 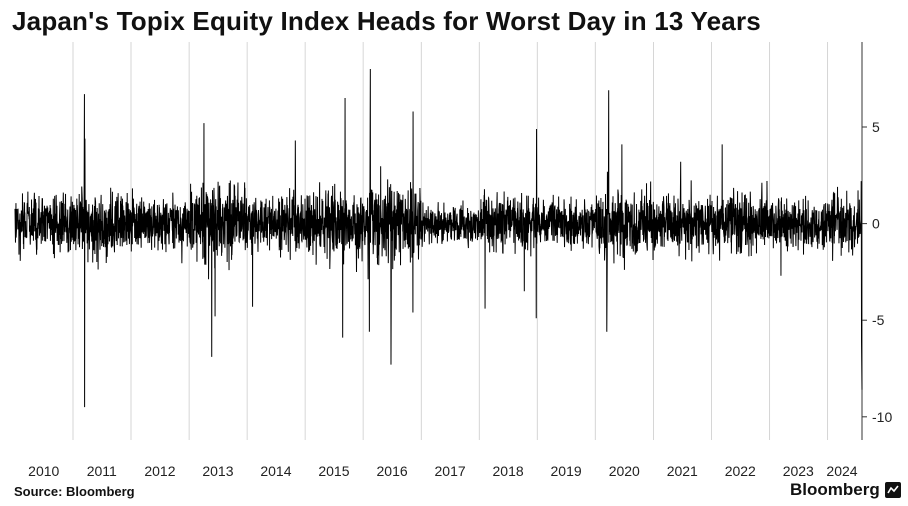 What do you see at coordinates (217, 471) in the screenshot?
I see `x-tick-label-2013: 2013` at bounding box center [217, 471].